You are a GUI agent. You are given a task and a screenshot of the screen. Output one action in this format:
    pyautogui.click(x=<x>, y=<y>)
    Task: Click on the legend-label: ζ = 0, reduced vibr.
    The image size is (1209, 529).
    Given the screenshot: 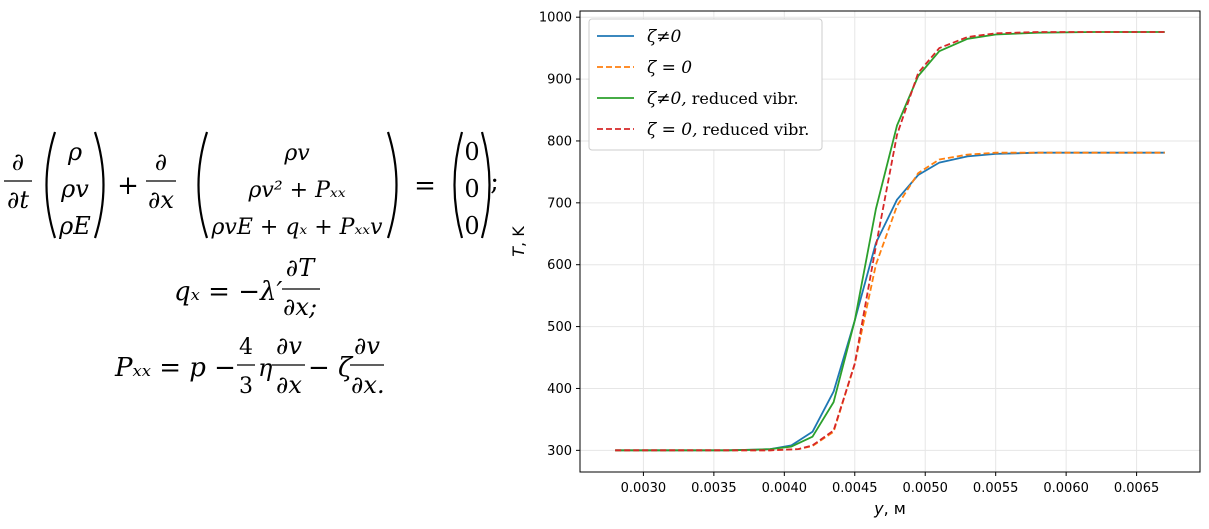 What is the action you would take?
    pyautogui.click(x=728, y=130)
    